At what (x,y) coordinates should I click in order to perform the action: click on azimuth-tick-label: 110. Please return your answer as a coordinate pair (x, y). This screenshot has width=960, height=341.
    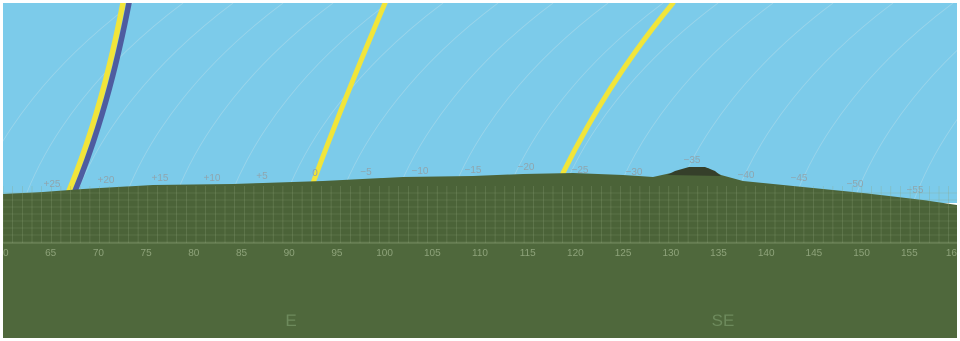
    Looking at the image, I should click on (480, 253).